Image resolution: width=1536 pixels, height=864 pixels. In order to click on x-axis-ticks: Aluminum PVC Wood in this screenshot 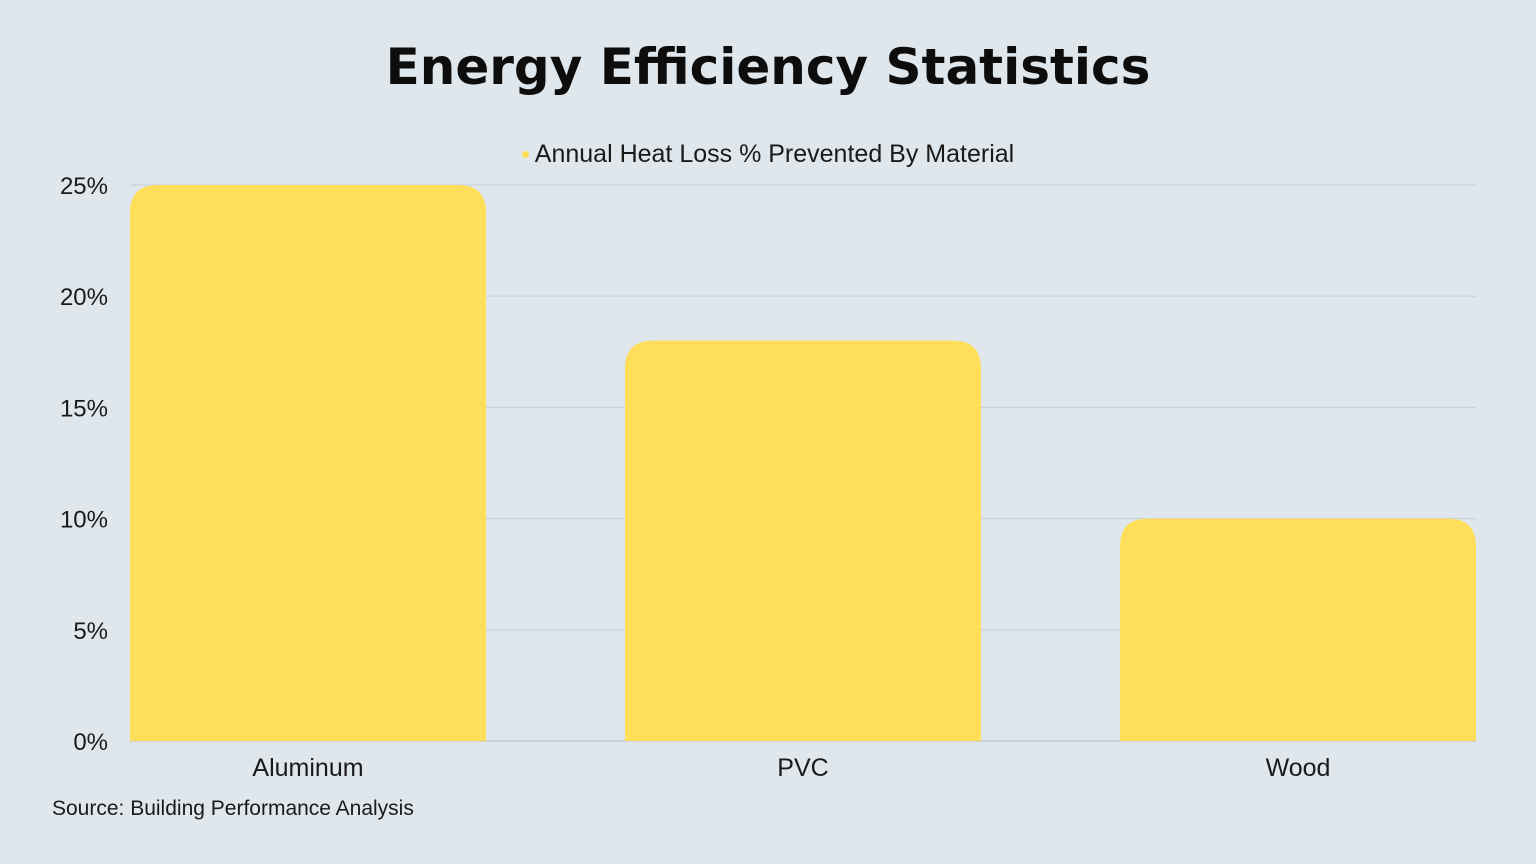, I will do `click(791, 768)`.